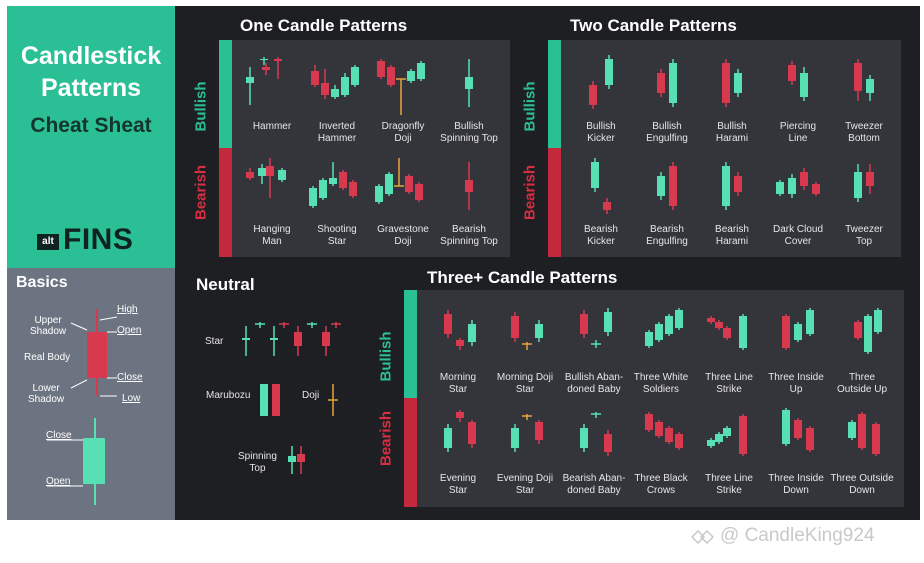 Image resolution: width=924 pixels, height=563 pixels. I want to click on one-bearish-label-0: Hanging Man, so click(272, 235).